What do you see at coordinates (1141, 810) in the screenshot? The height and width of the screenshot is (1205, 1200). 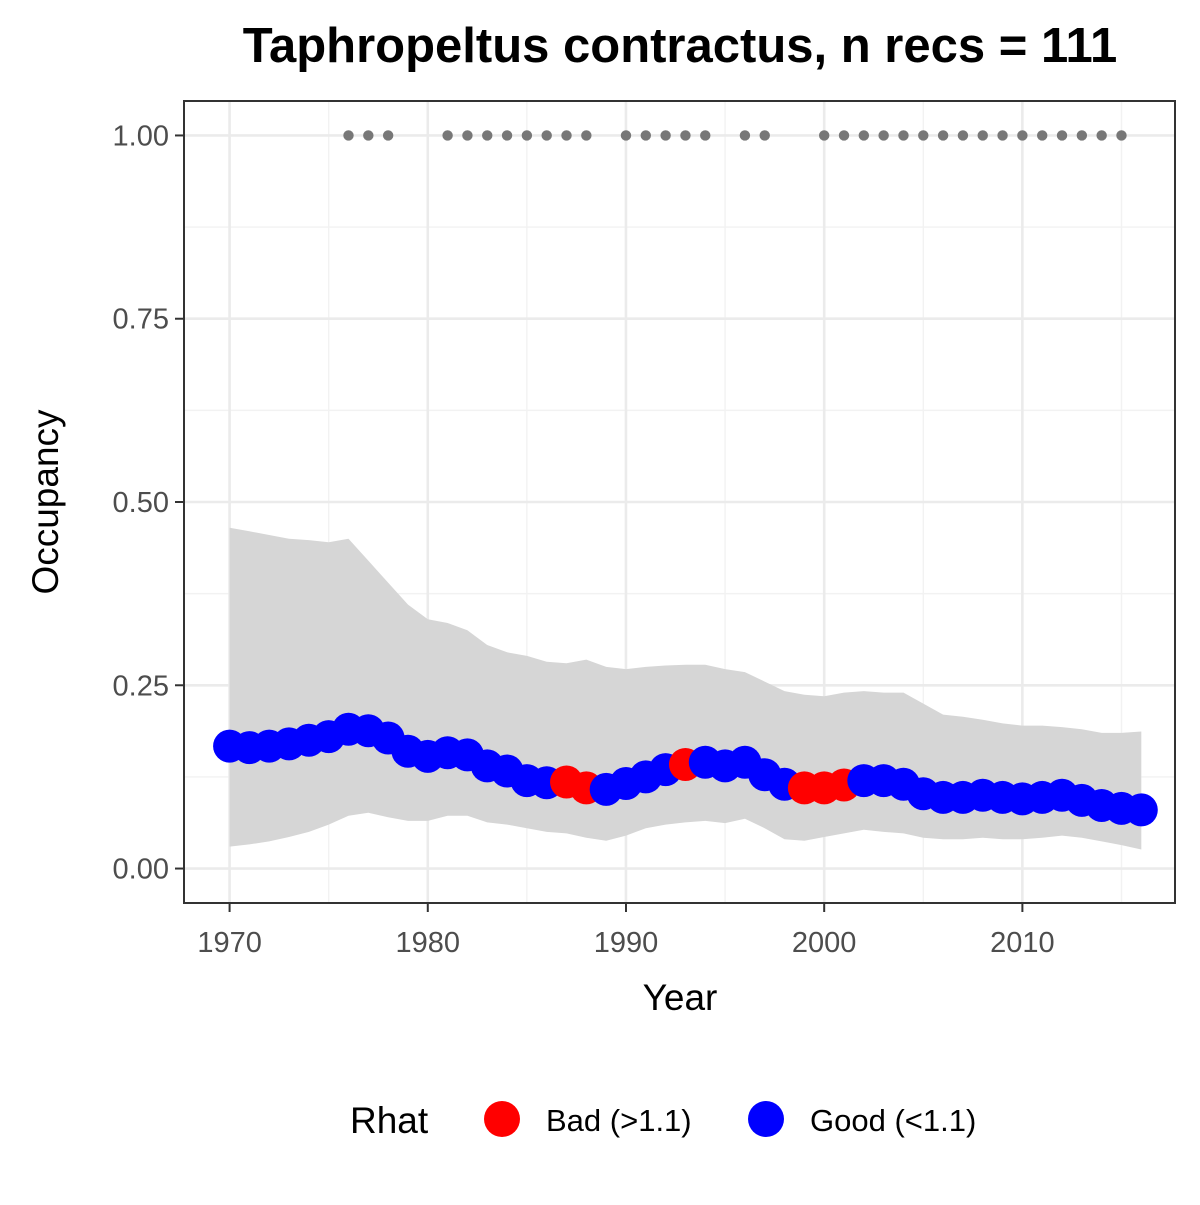 I see `occupancy-point` at bounding box center [1141, 810].